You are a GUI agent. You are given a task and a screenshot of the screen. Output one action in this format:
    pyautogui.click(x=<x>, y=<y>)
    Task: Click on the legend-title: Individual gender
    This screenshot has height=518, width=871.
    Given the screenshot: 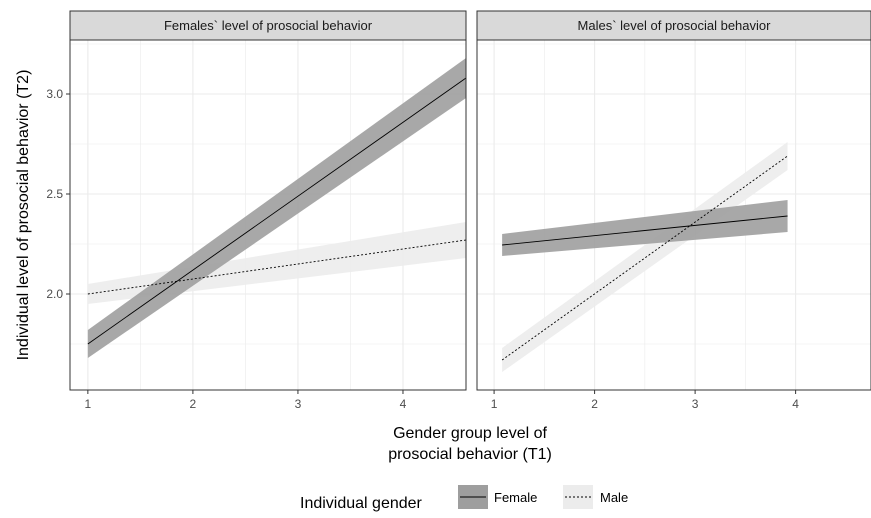 What is the action you would take?
    pyautogui.click(x=361, y=503)
    